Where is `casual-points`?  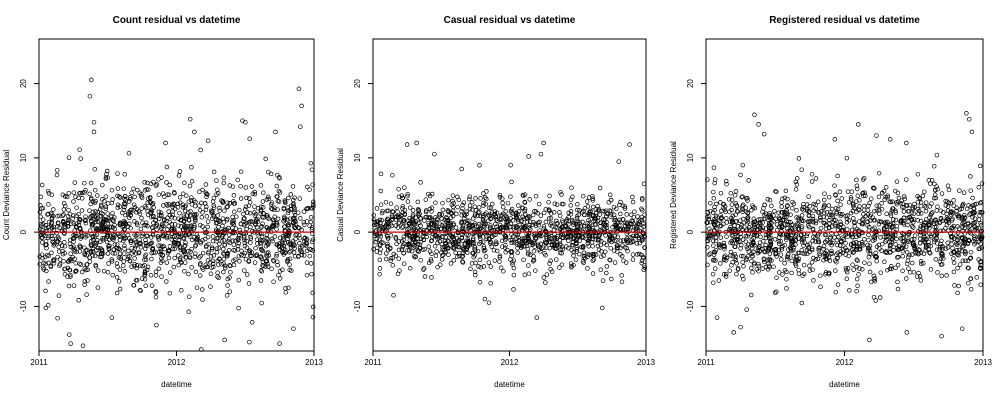 casual-points is located at coordinates (509, 230).